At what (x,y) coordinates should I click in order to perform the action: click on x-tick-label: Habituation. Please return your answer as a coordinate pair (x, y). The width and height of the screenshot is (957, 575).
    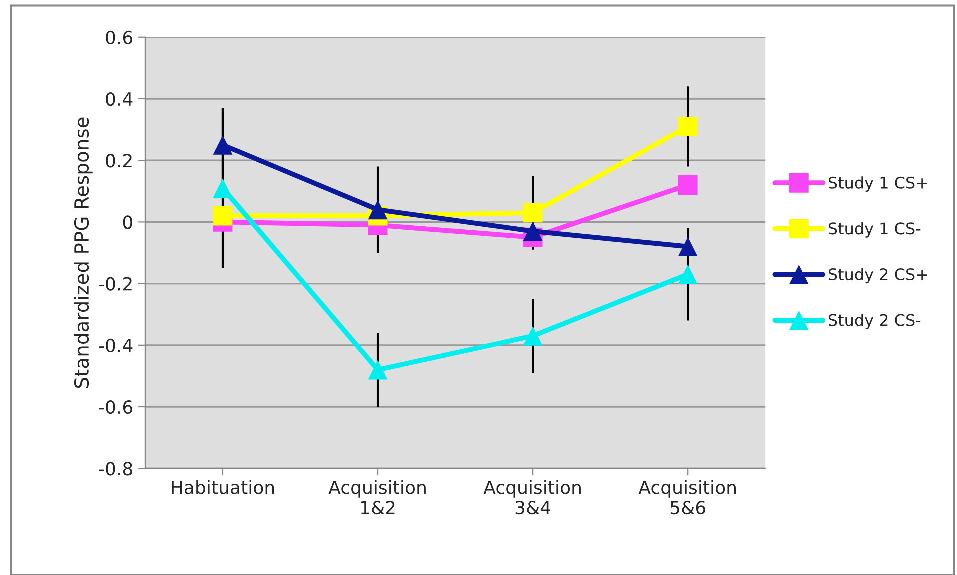
    Looking at the image, I should click on (223, 487).